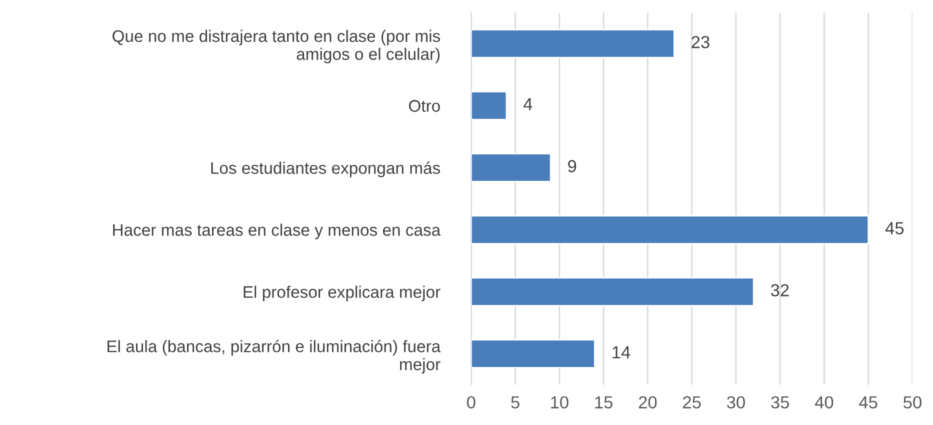  Describe the element at coordinates (274, 357) in the screenshot. I see `y-tick-label: El aula (bancas, pizarrón e iluminación) fuera mejor` at that location.